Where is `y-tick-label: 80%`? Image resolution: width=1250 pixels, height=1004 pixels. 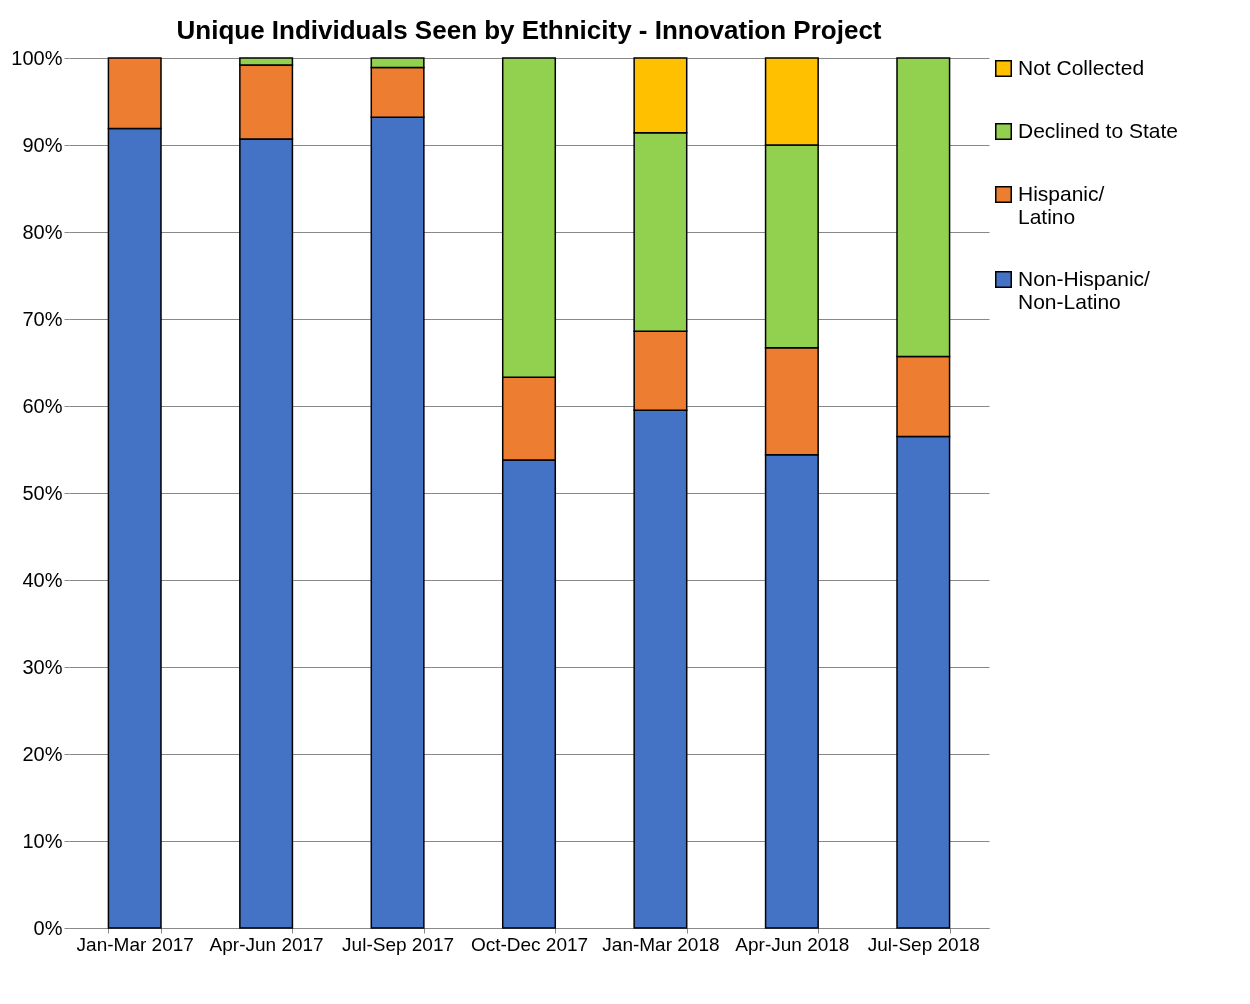 y-tick-label: 80% is located at coordinates (42, 231).